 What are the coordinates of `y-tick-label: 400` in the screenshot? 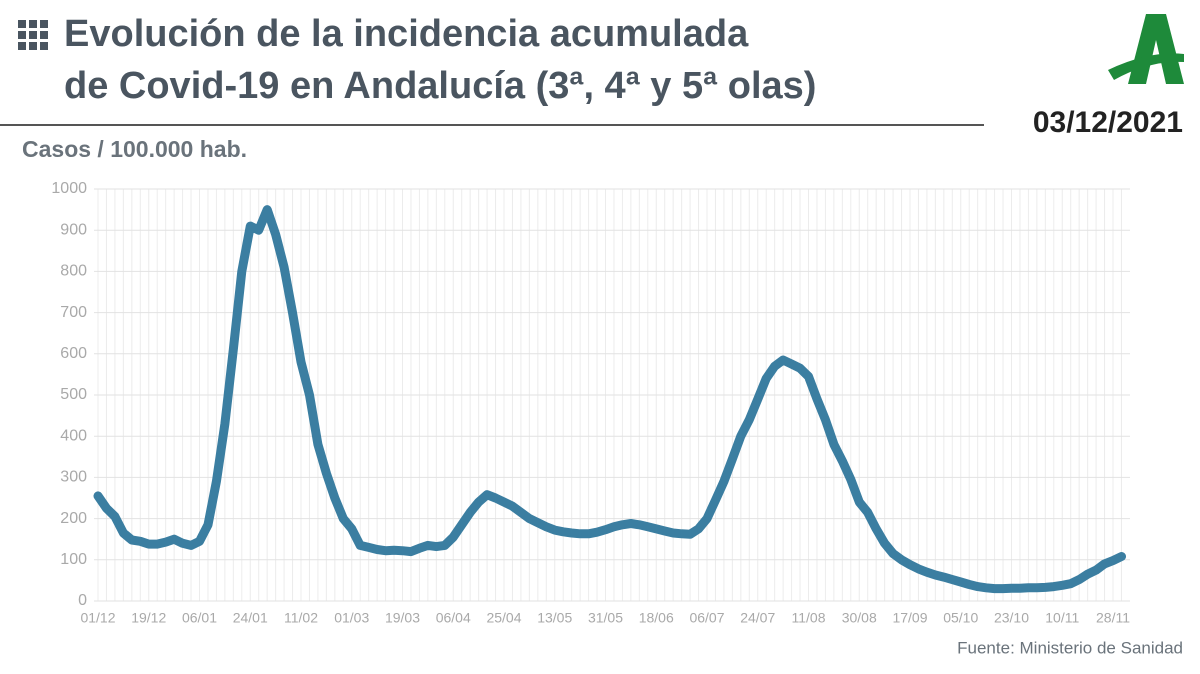 It's located at (73, 435).